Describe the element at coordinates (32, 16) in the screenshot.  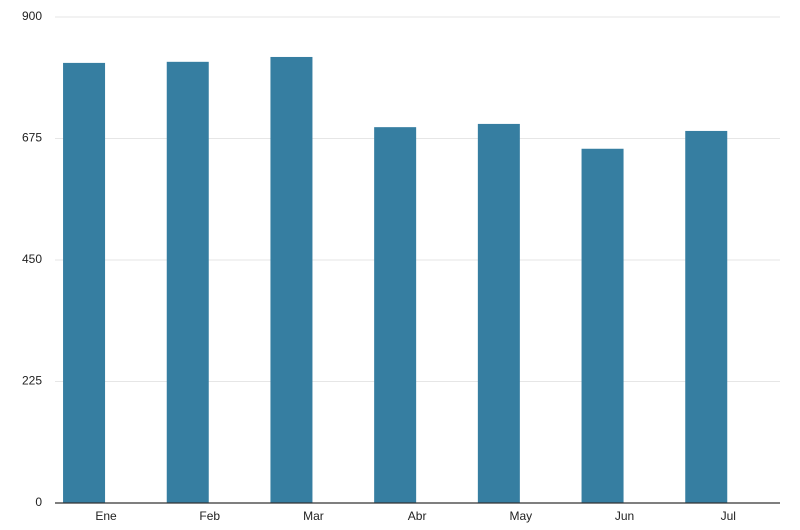
I see `y-tick-label: 900` at that location.